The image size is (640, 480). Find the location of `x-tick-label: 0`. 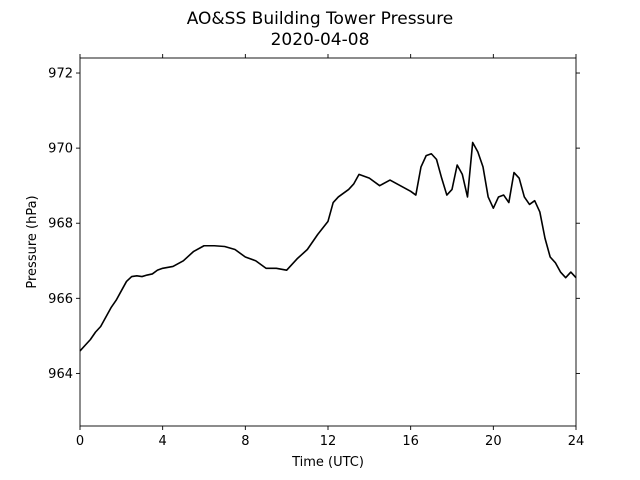

x-tick-label: 0 is located at coordinates (80, 441).